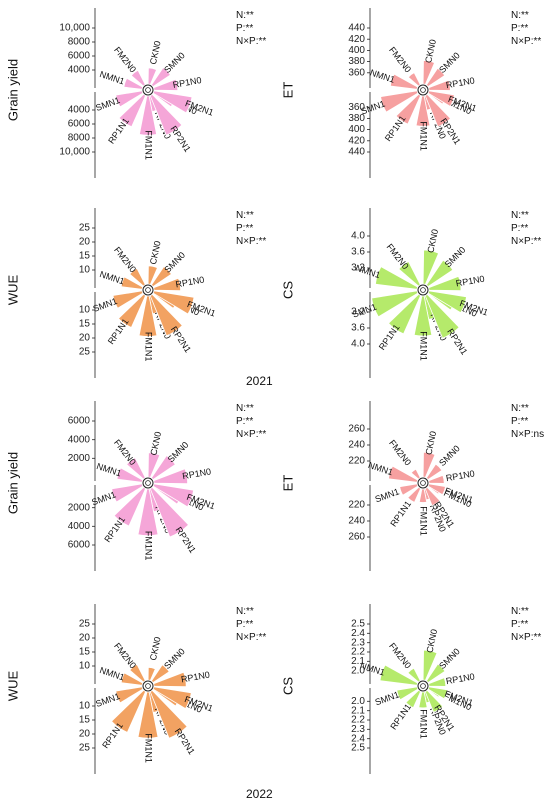  Describe the element at coordinates (79, 526) in the screenshot. I see `lower-tick-label: 4000` at that location.